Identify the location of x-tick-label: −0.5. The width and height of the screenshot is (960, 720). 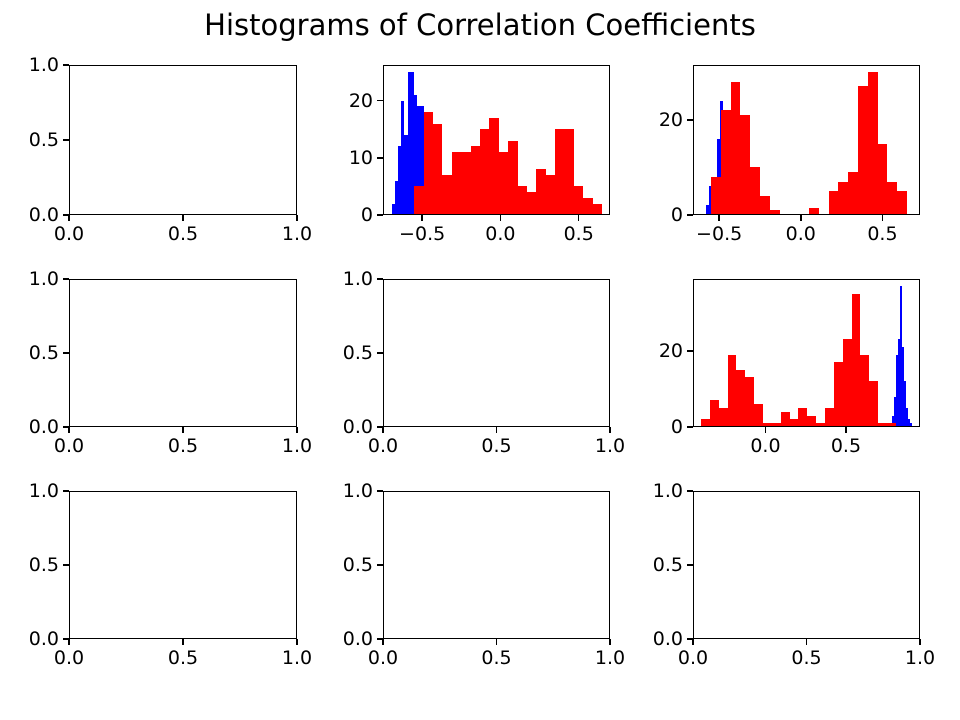
(719, 234).